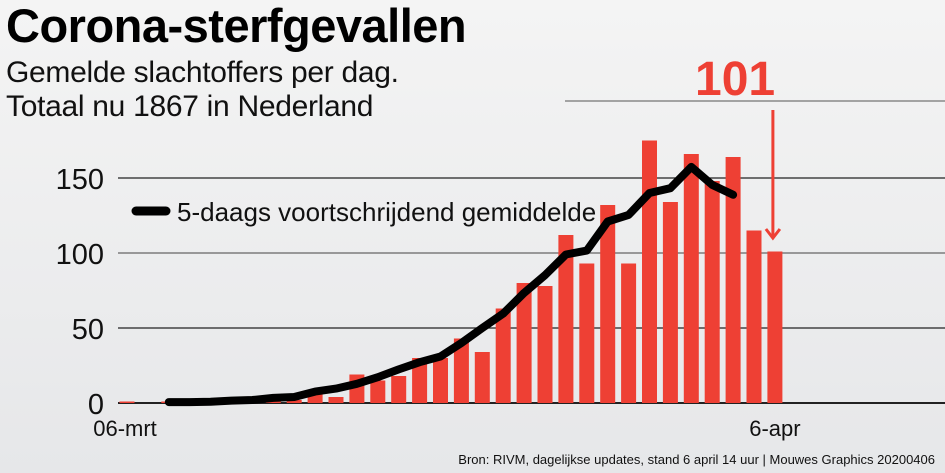 The image size is (945, 473). Describe the element at coordinates (88, 330) in the screenshot. I see `y-tick-label: 50` at that location.